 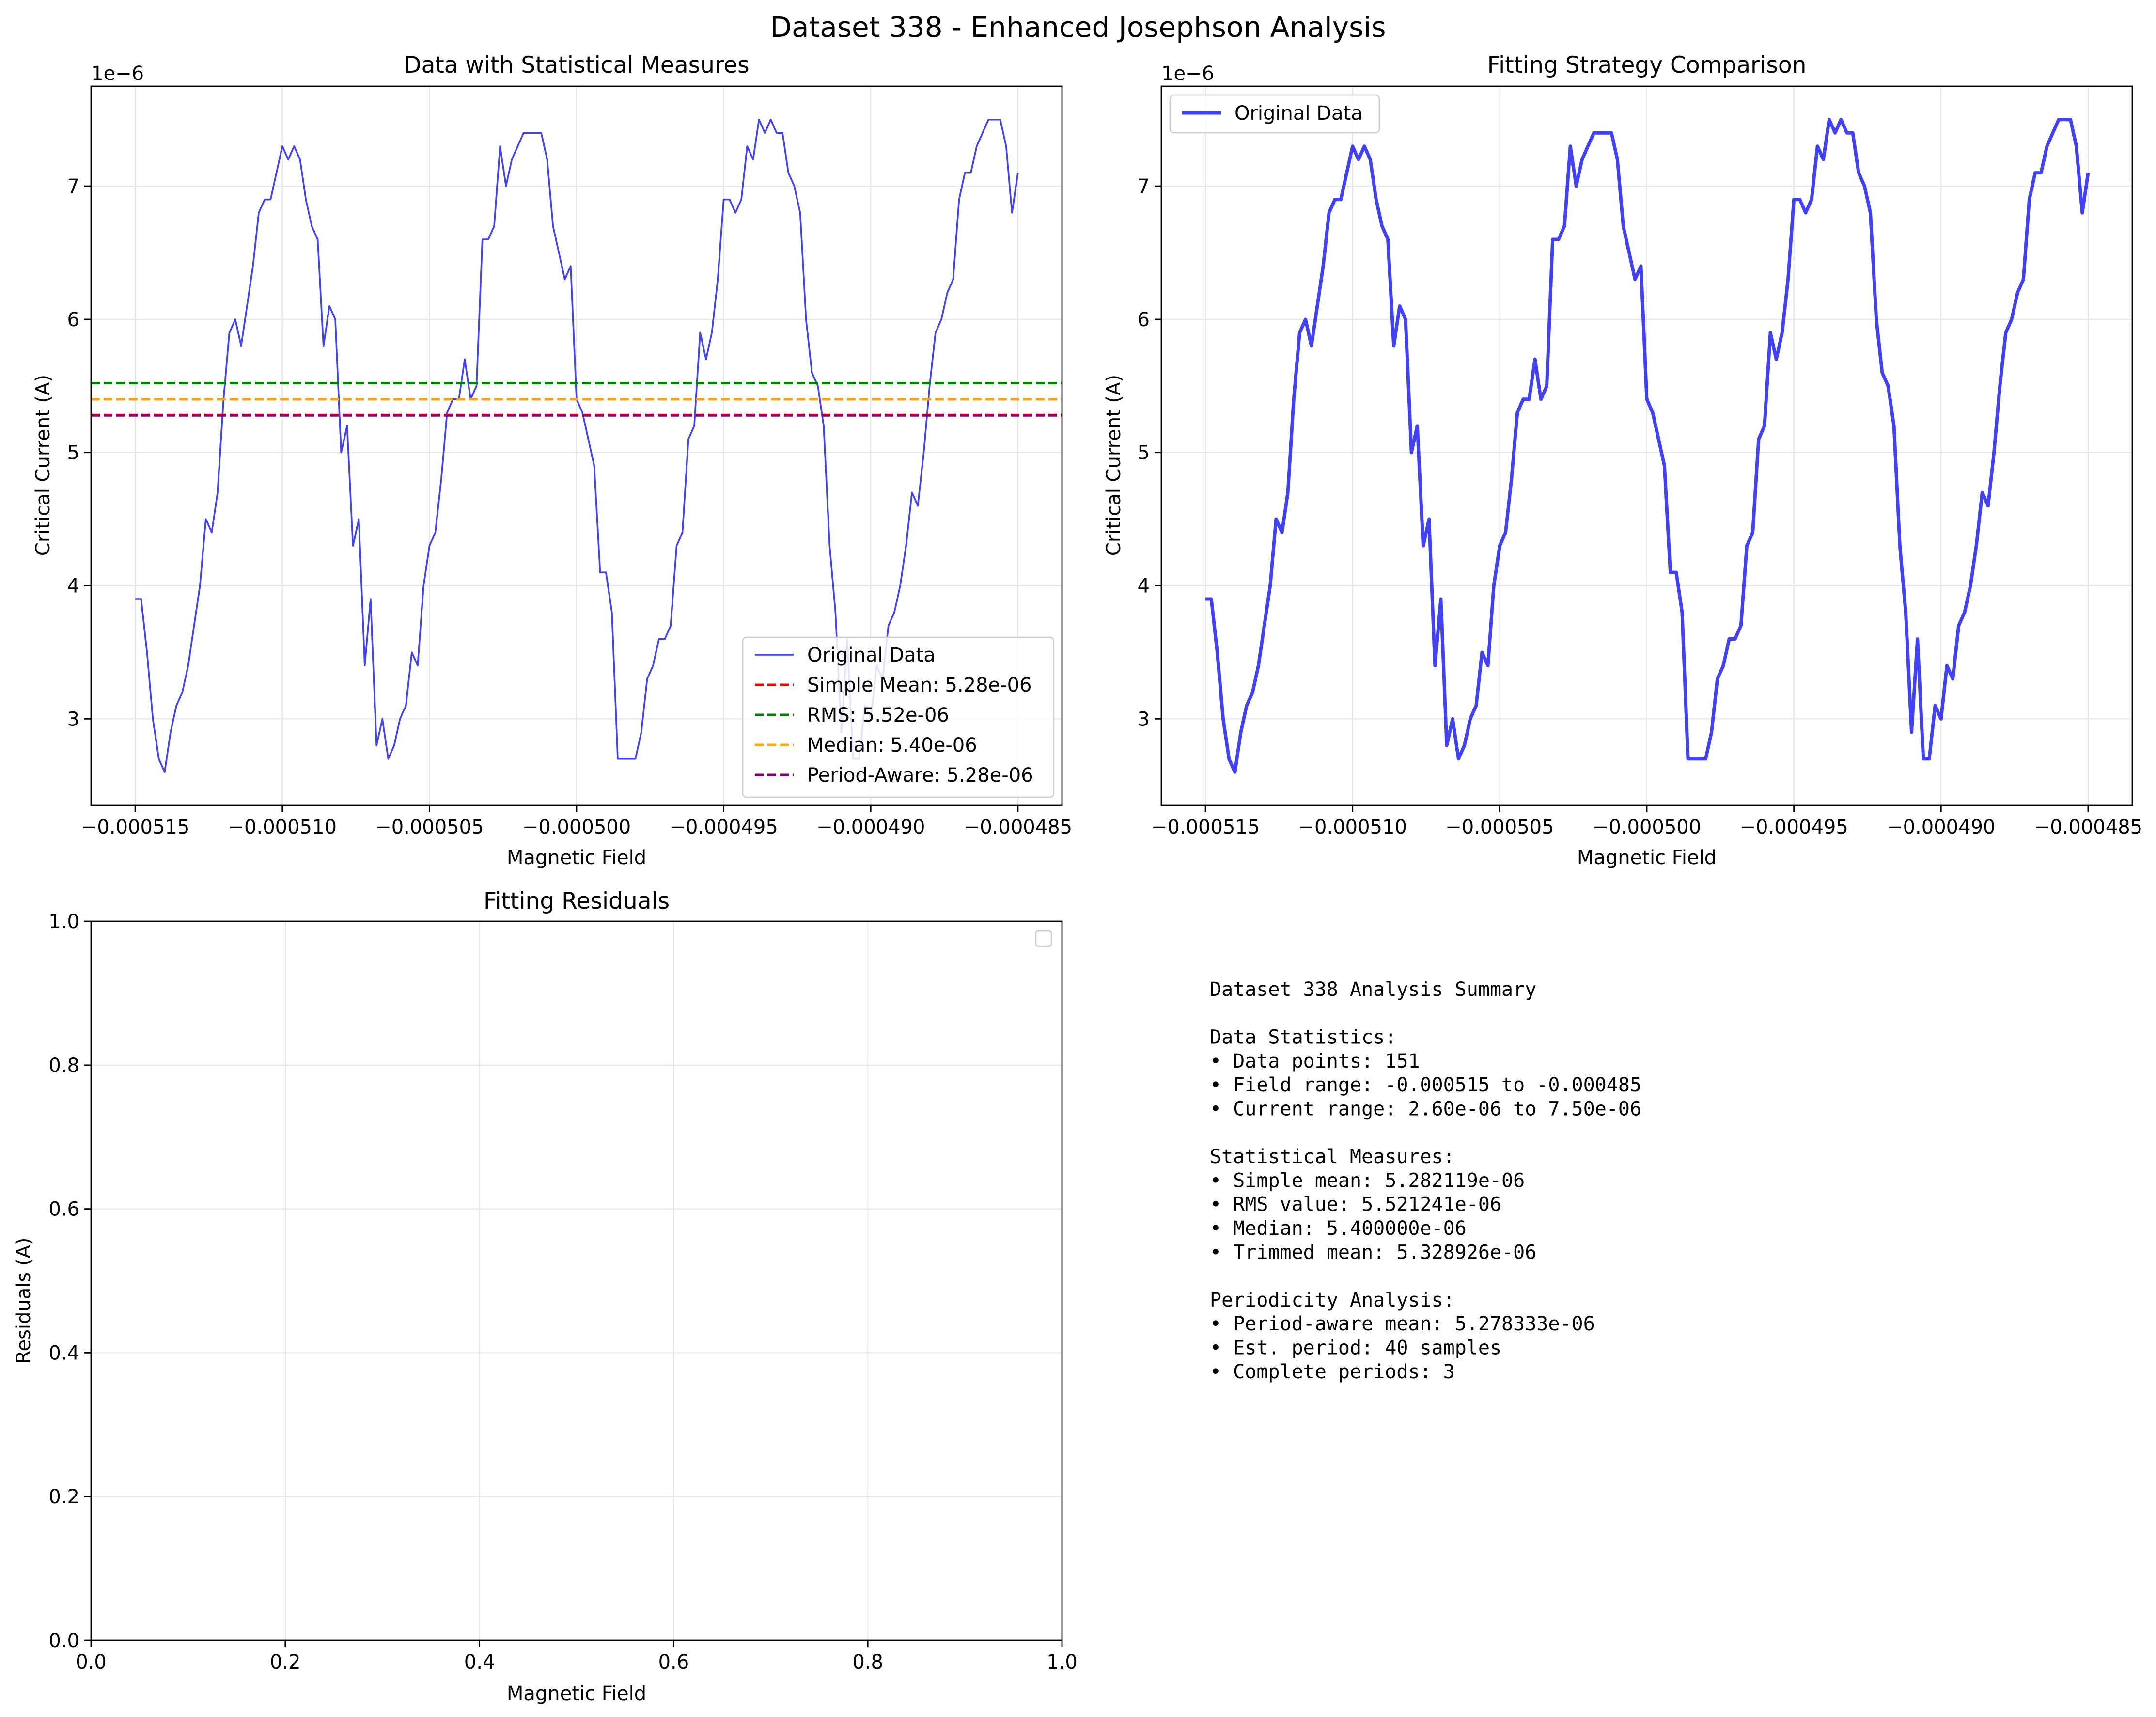 I want to click on summary-line: Data Statistics:, so click(x=1303, y=1037).